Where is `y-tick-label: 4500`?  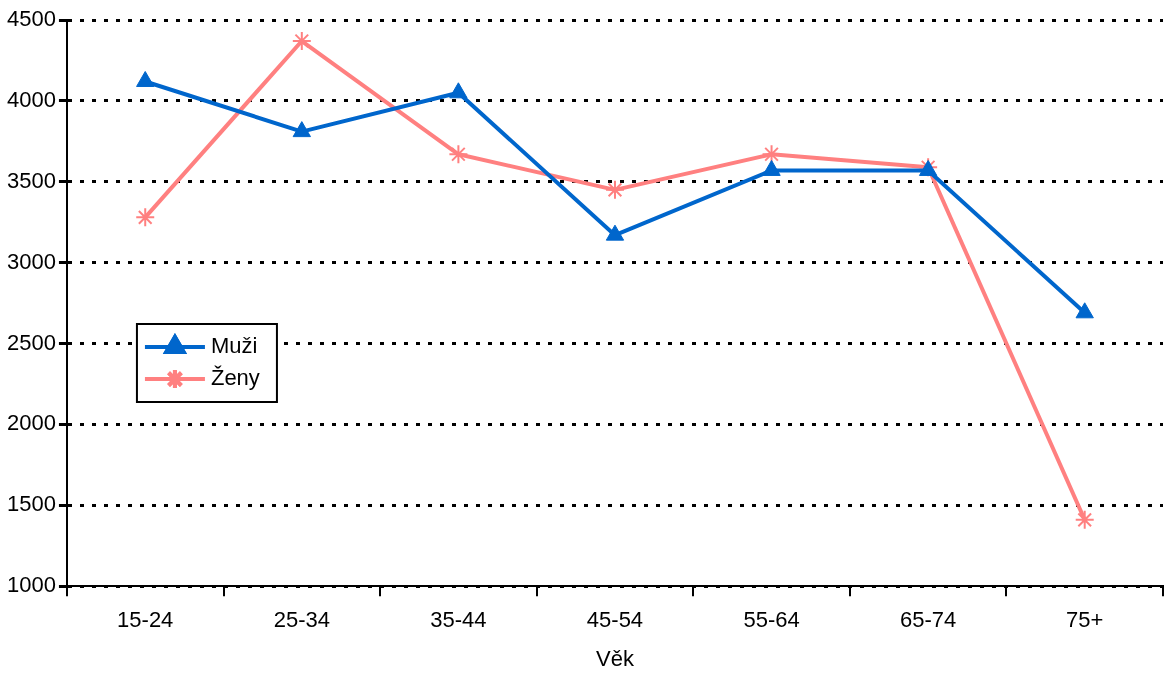
y-tick-label: 4500 is located at coordinates (31, 19).